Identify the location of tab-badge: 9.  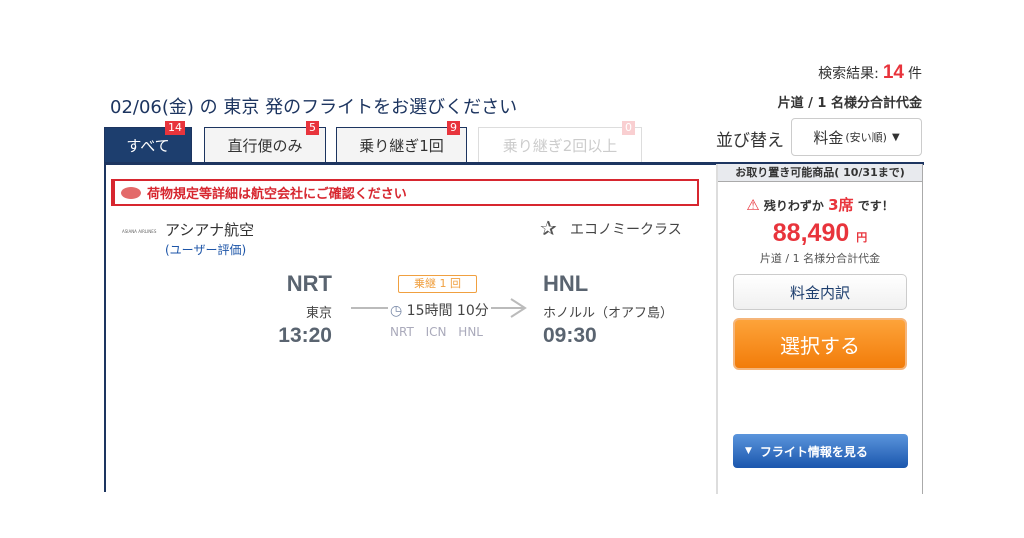
(453, 128).